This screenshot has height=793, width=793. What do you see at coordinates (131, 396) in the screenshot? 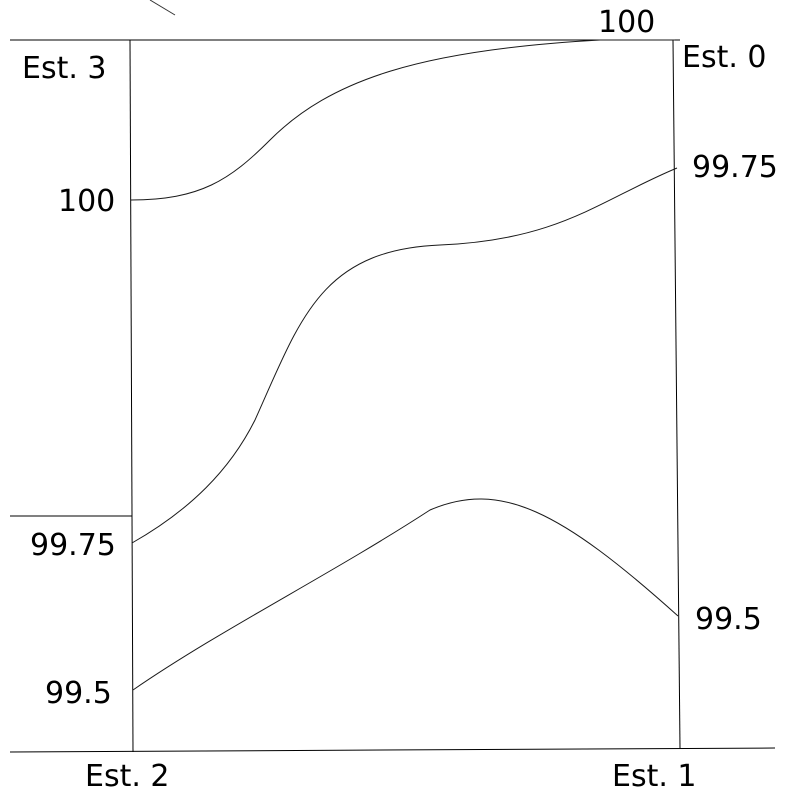
I see `left-axis-line` at bounding box center [131, 396].